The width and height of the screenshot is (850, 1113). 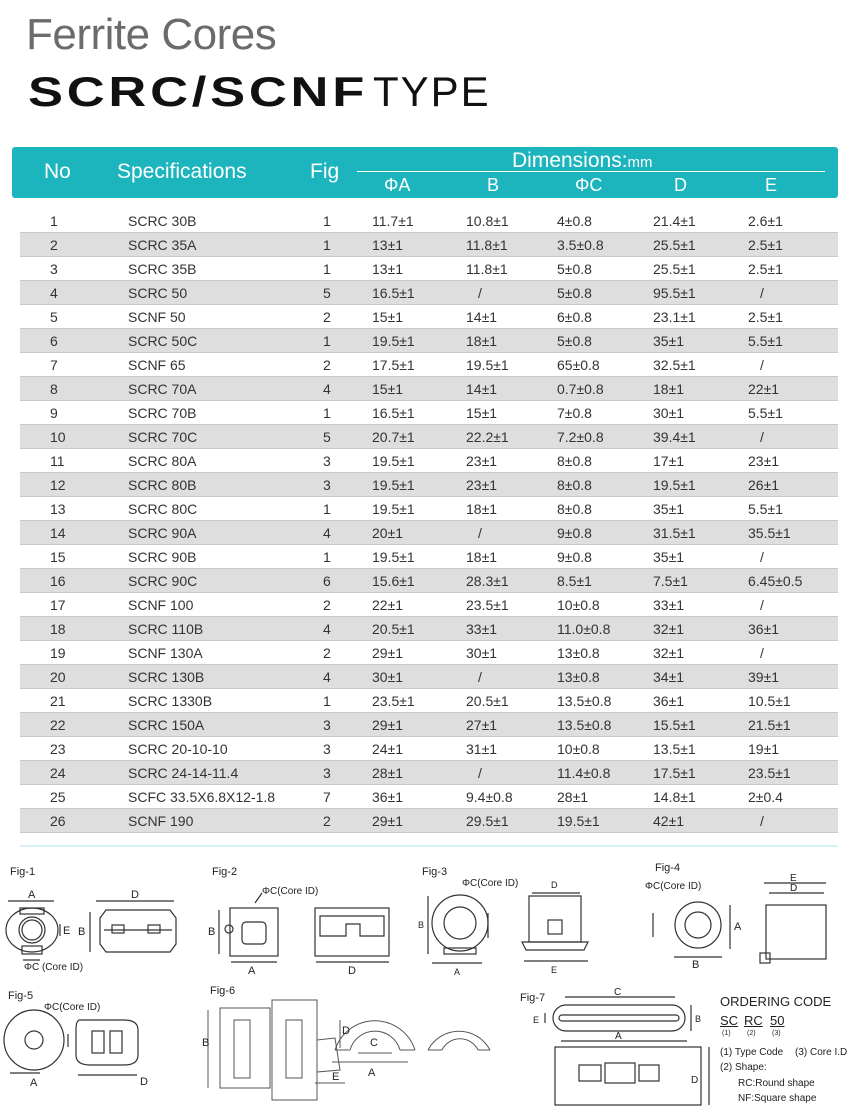 What do you see at coordinates (482, 653) in the screenshot?
I see `cell-b: 30±1` at bounding box center [482, 653].